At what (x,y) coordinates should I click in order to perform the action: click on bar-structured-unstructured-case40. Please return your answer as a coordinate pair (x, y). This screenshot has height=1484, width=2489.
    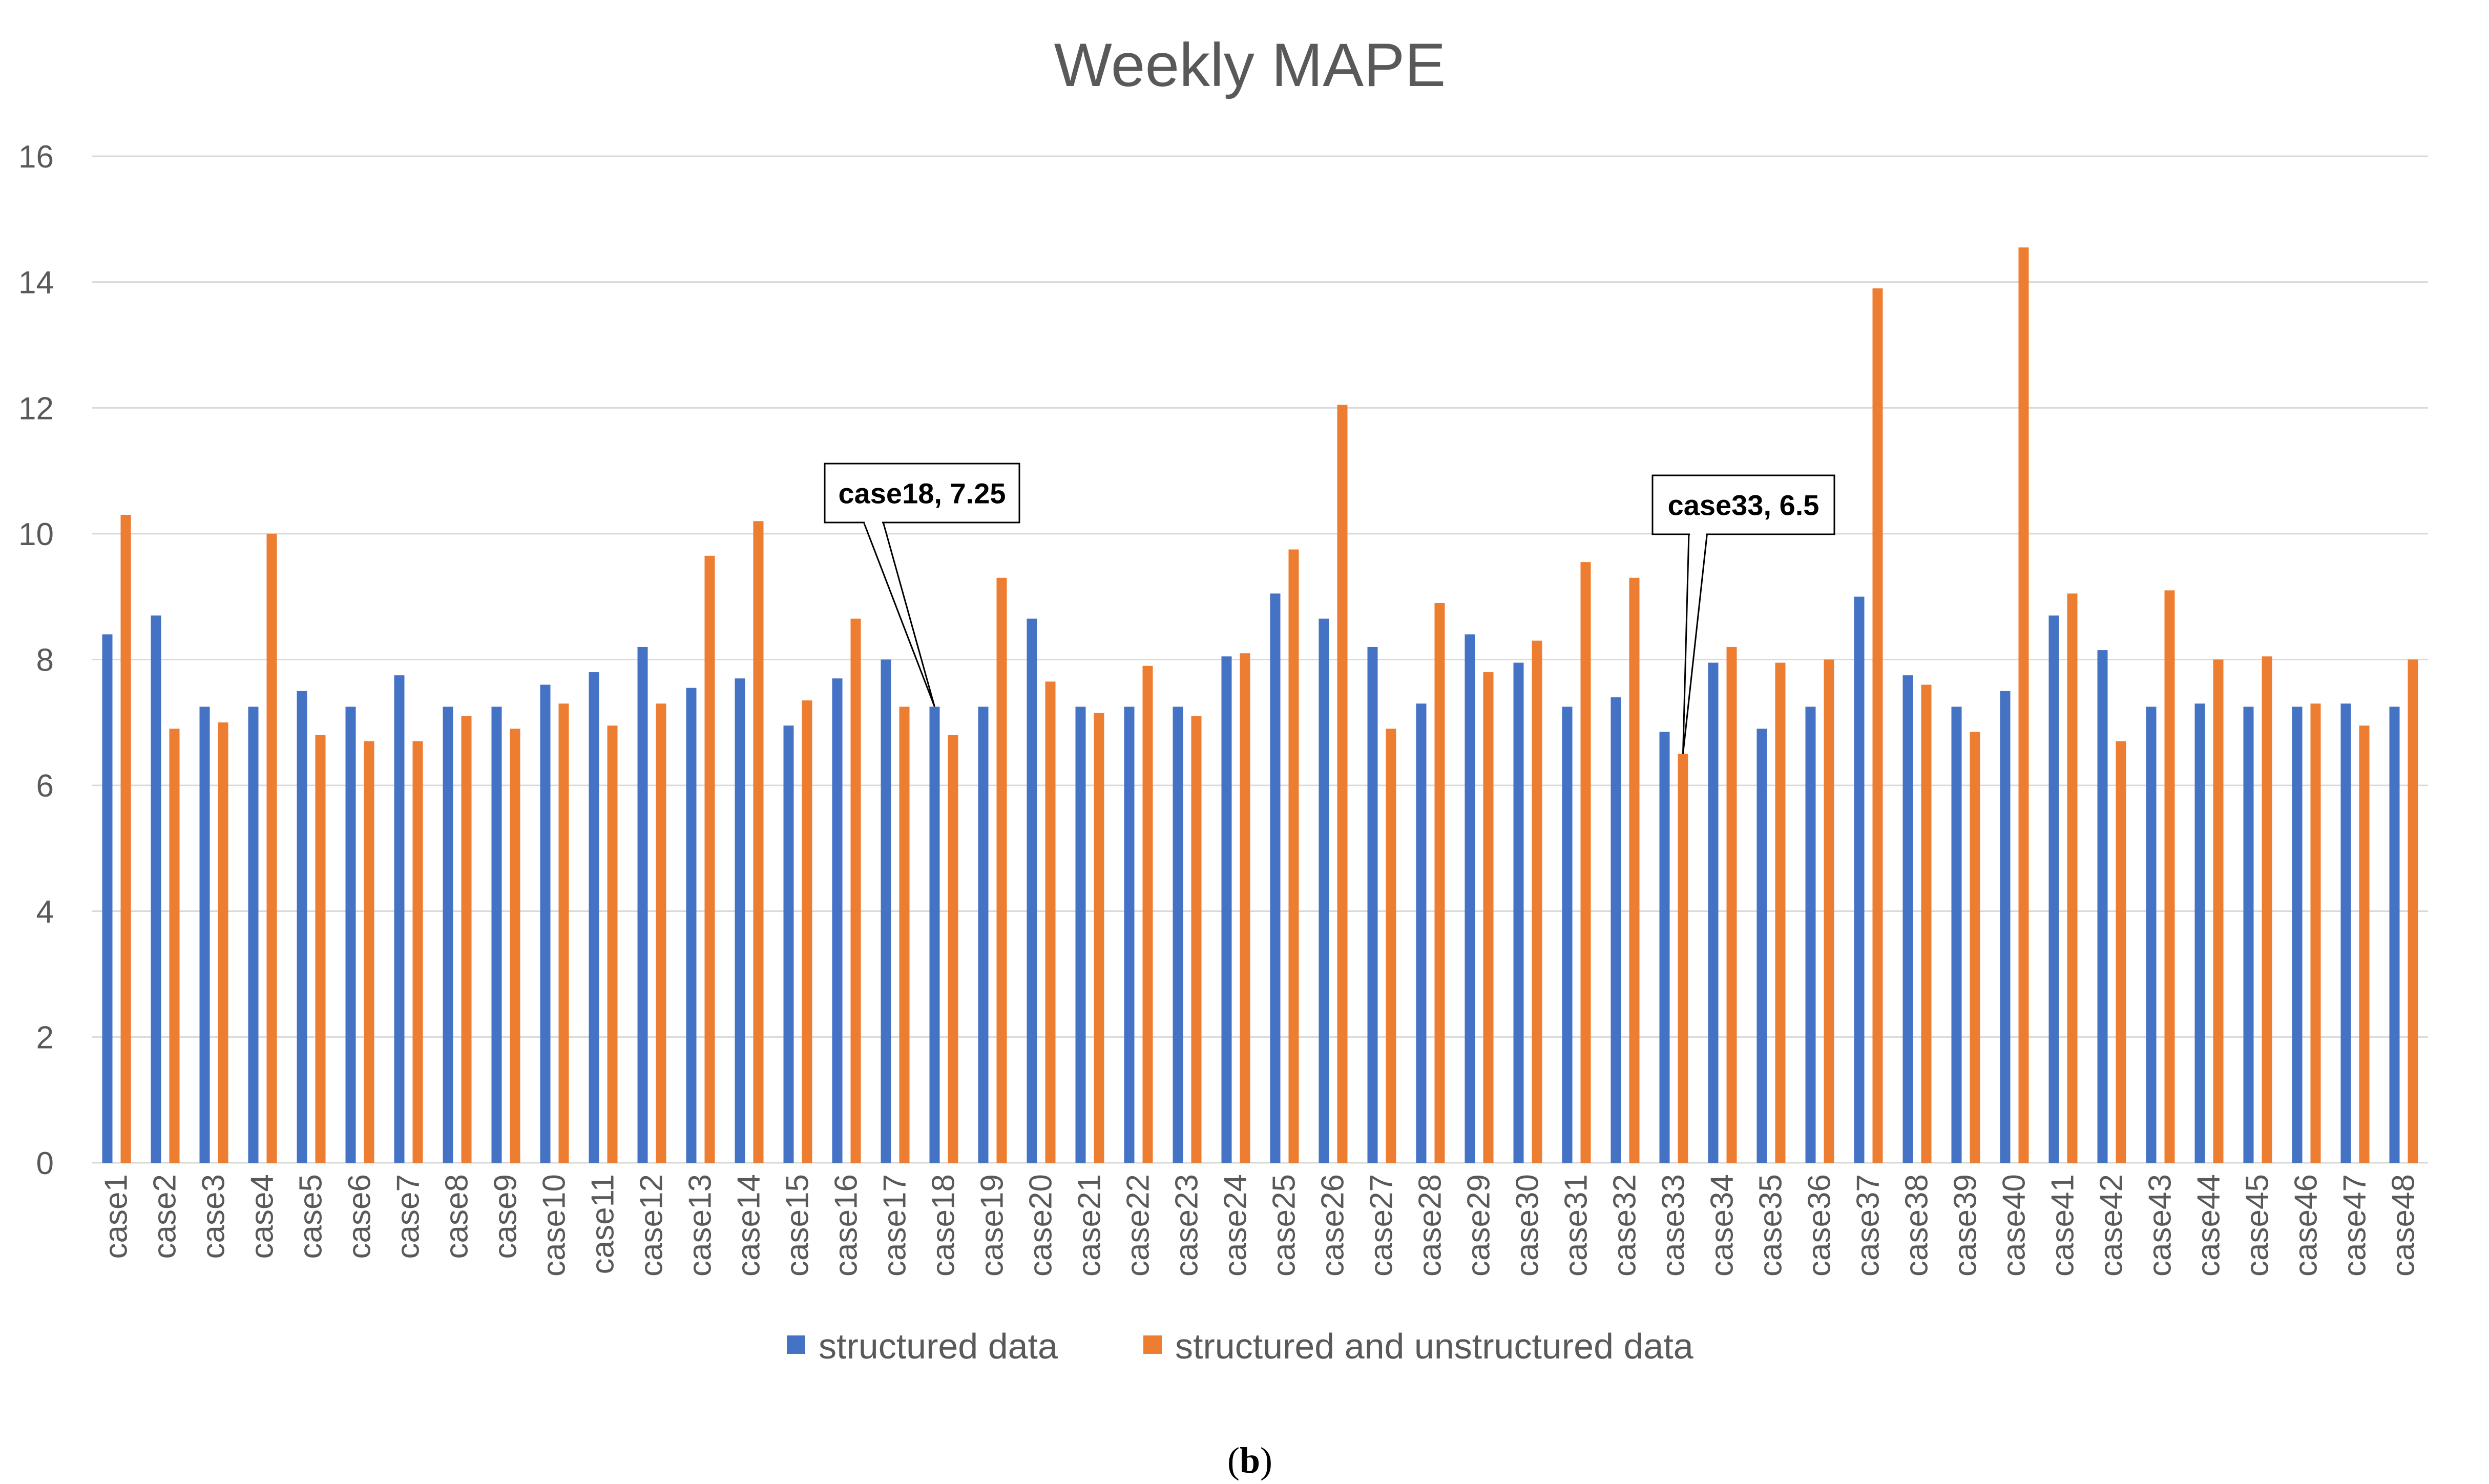
    Looking at the image, I should click on (2024, 705).